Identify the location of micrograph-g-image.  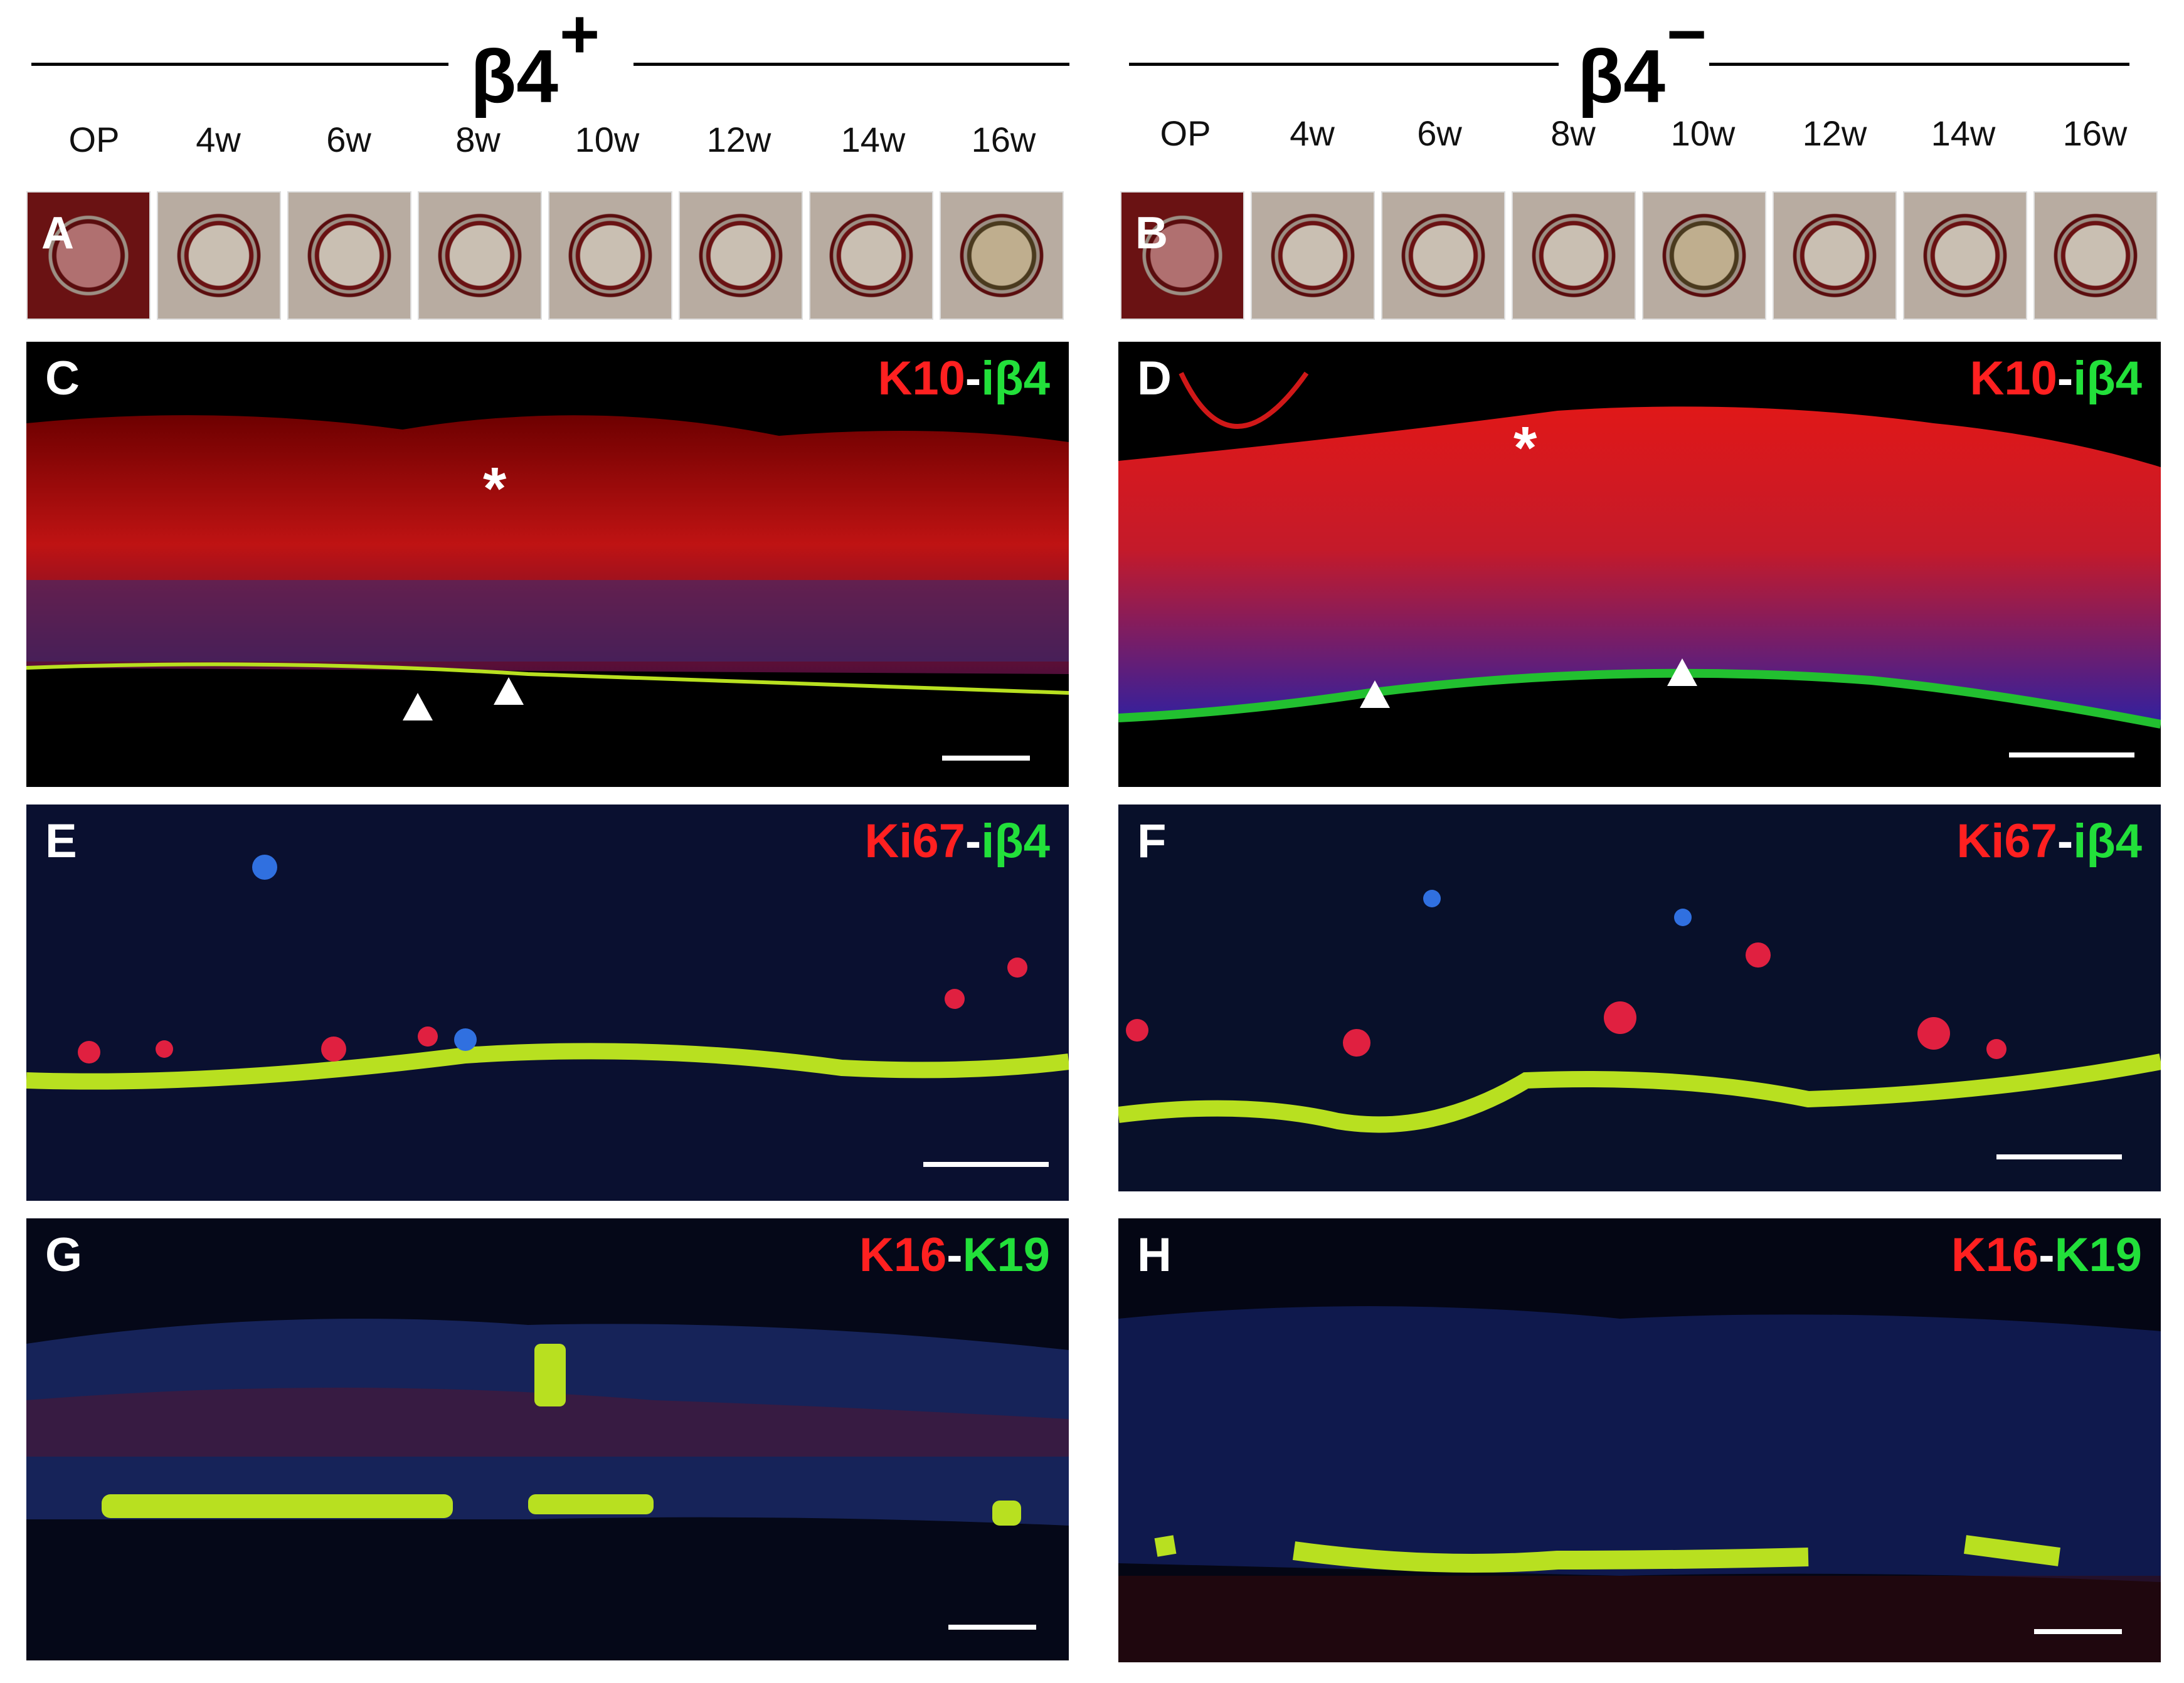
(548, 1439).